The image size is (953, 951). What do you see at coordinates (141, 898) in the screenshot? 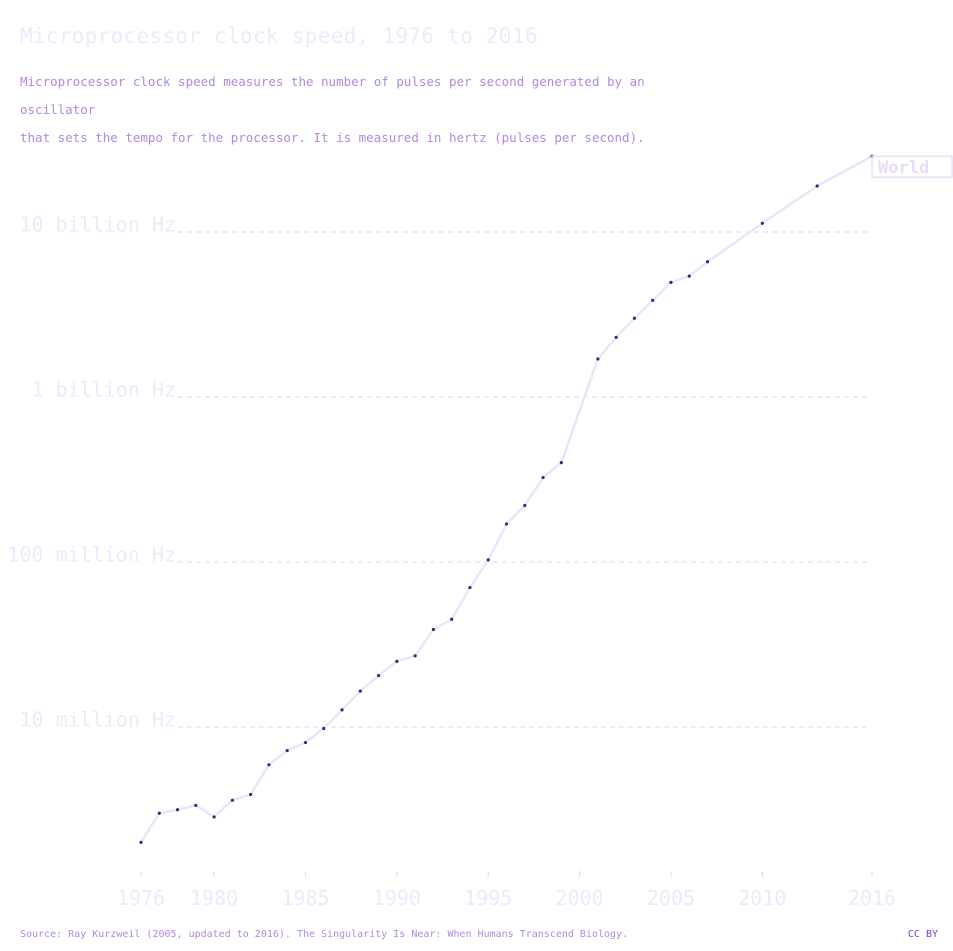
I see `x-tick-label: 1976` at bounding box center [141, 898].